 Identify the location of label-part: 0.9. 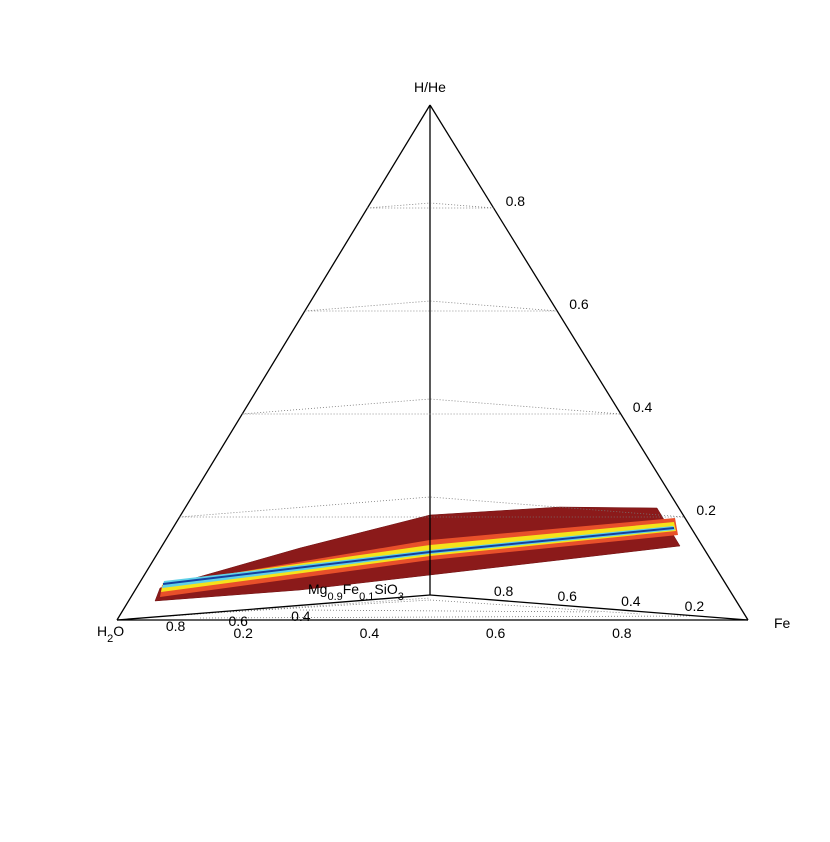
(334, 597).